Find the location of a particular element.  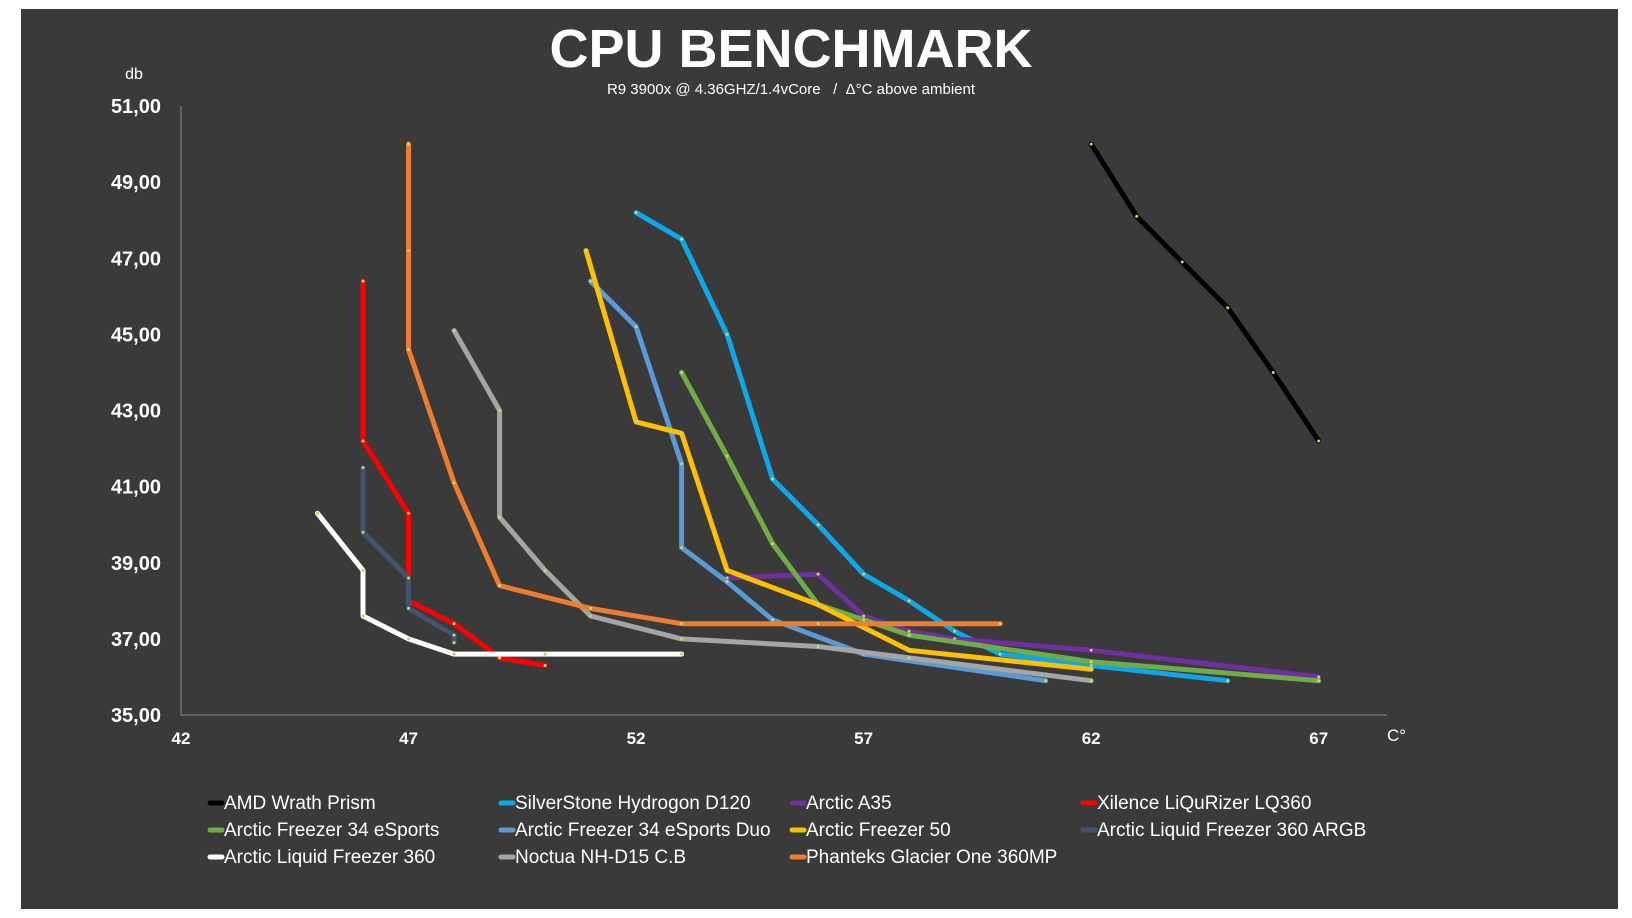

legend-label: AMD Wrath Prism is located at coordinates (300, 803).